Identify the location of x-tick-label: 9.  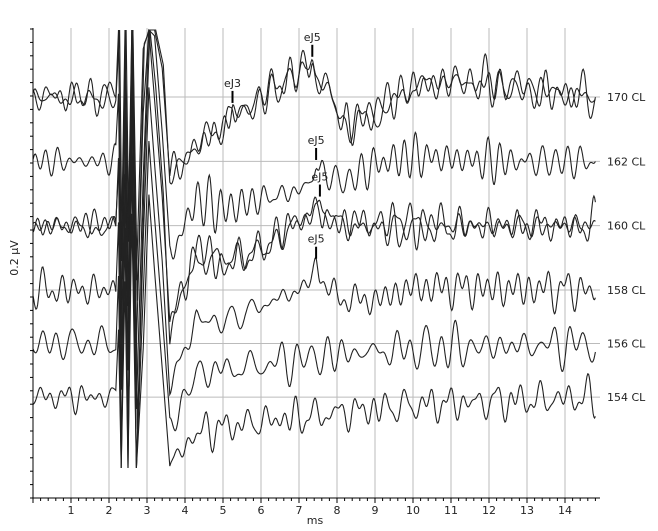
(375, 510).